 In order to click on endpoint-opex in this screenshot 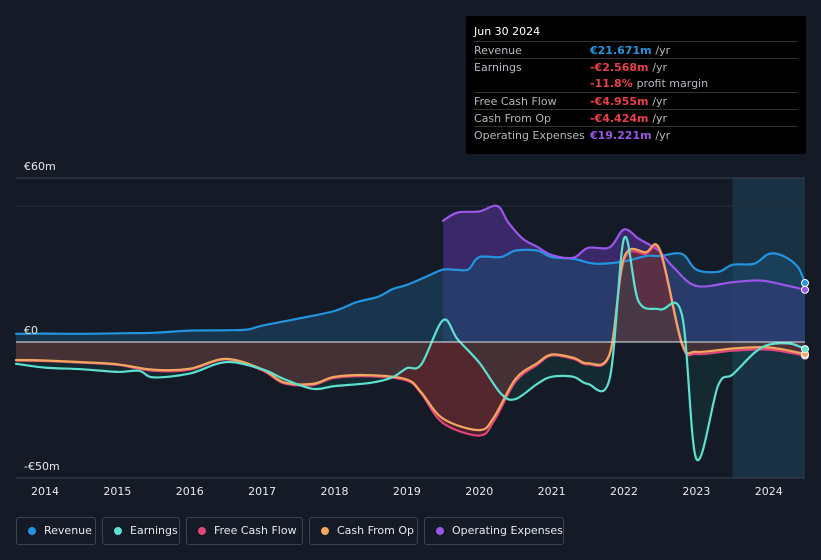, I will do `click(805, 289)`.